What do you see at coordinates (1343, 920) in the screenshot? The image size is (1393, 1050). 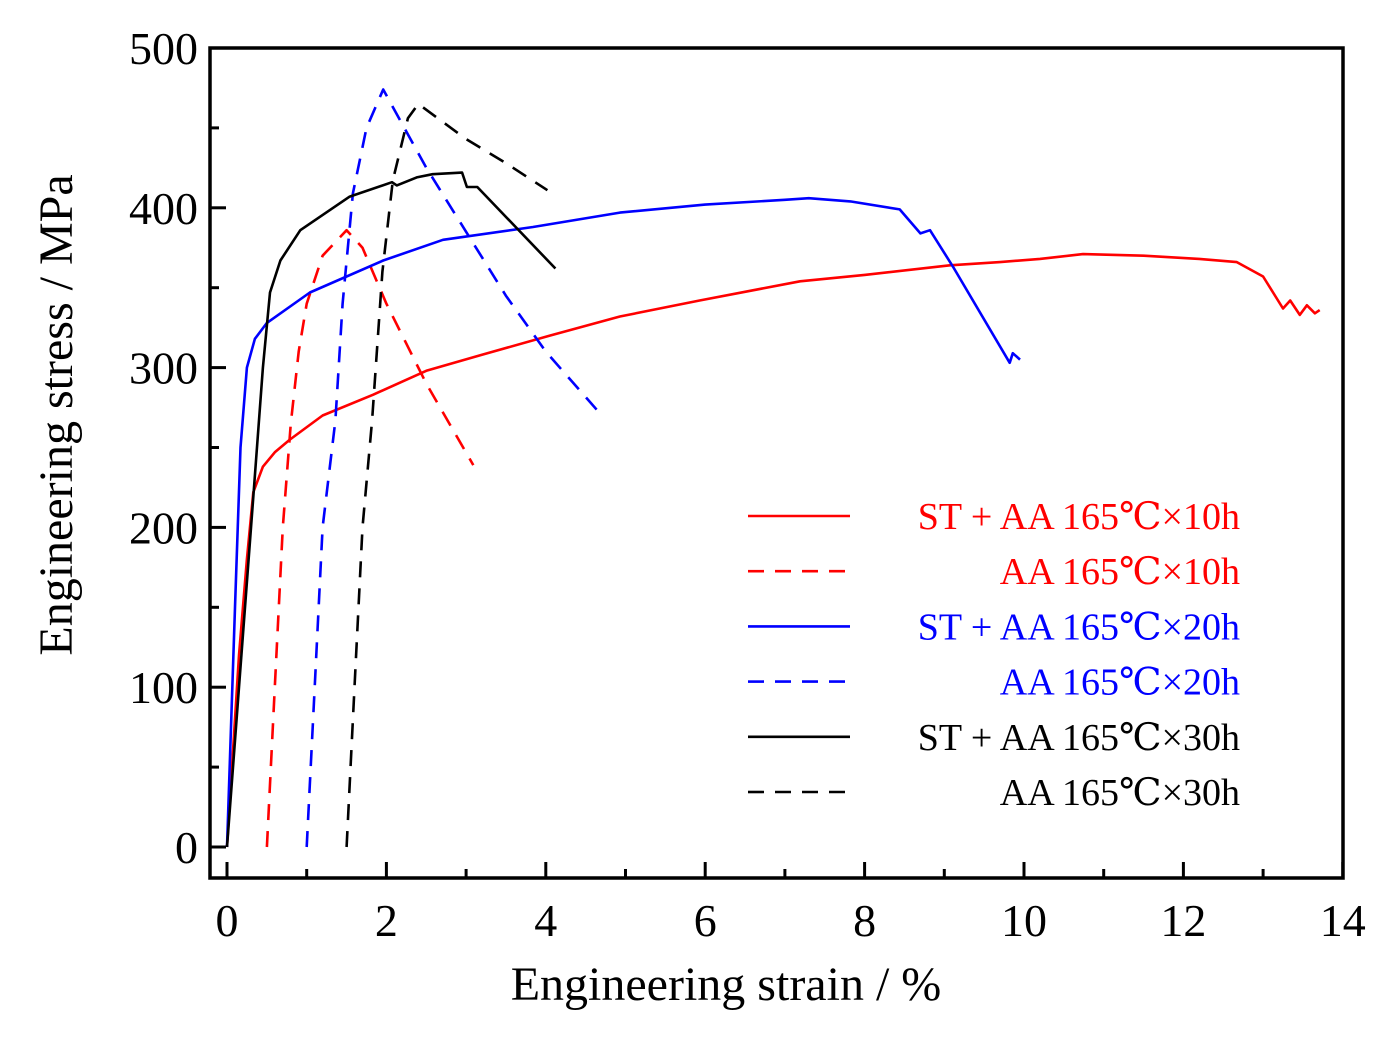 I see `x-tick-label: 14` at bounding box center [1343, 920].